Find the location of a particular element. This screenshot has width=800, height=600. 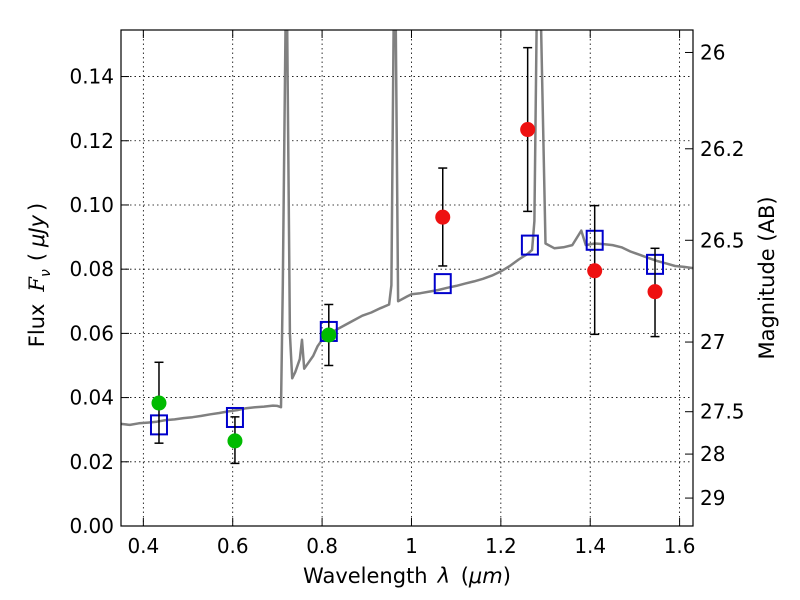

y2-tick-label: 29 is located at coordinates (712, 498).